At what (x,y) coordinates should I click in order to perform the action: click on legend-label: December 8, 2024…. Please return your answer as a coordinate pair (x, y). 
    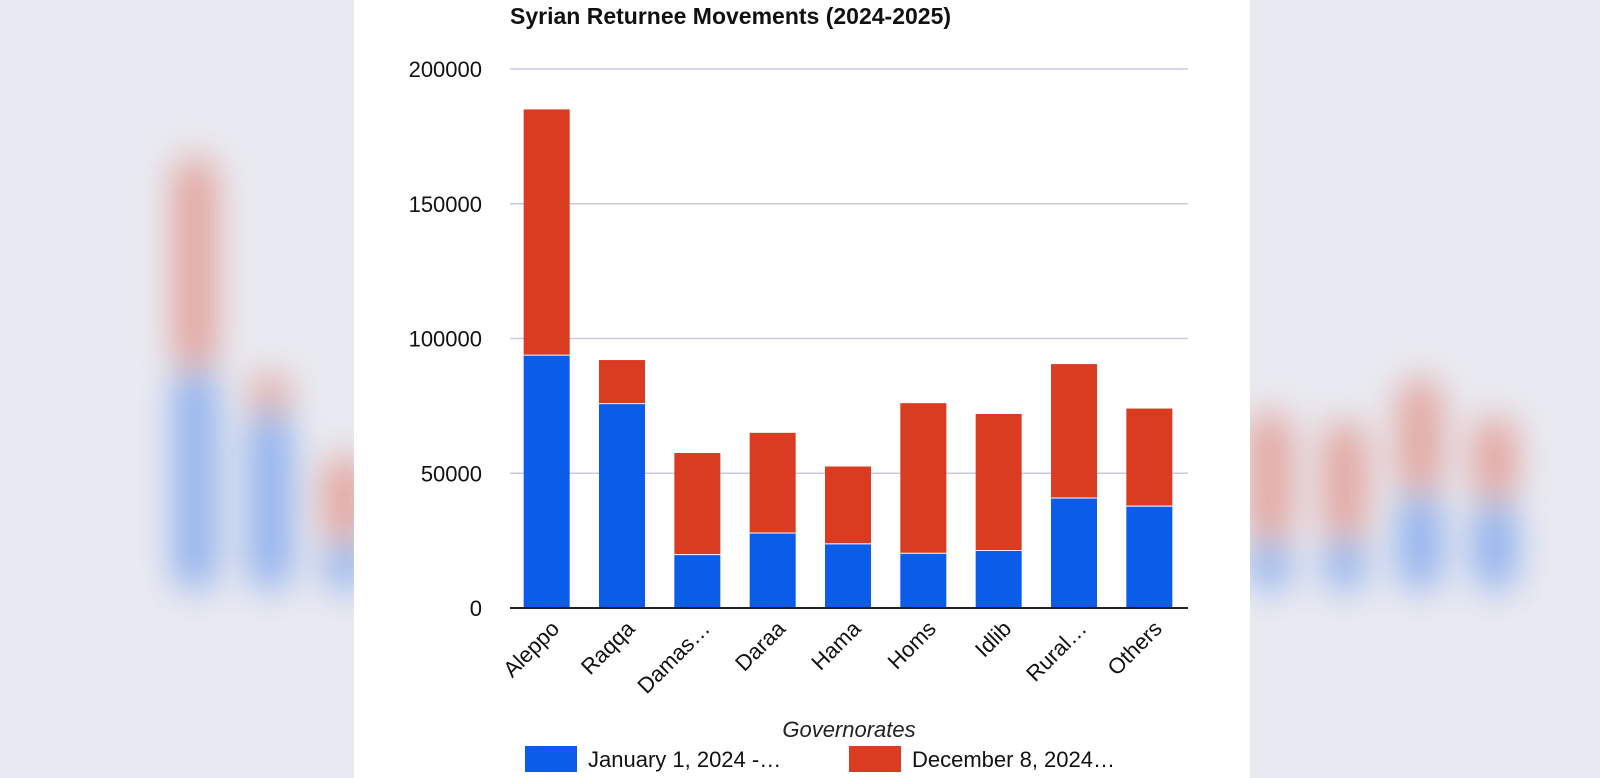
    Looking at the image, I should click on (1013, 759).